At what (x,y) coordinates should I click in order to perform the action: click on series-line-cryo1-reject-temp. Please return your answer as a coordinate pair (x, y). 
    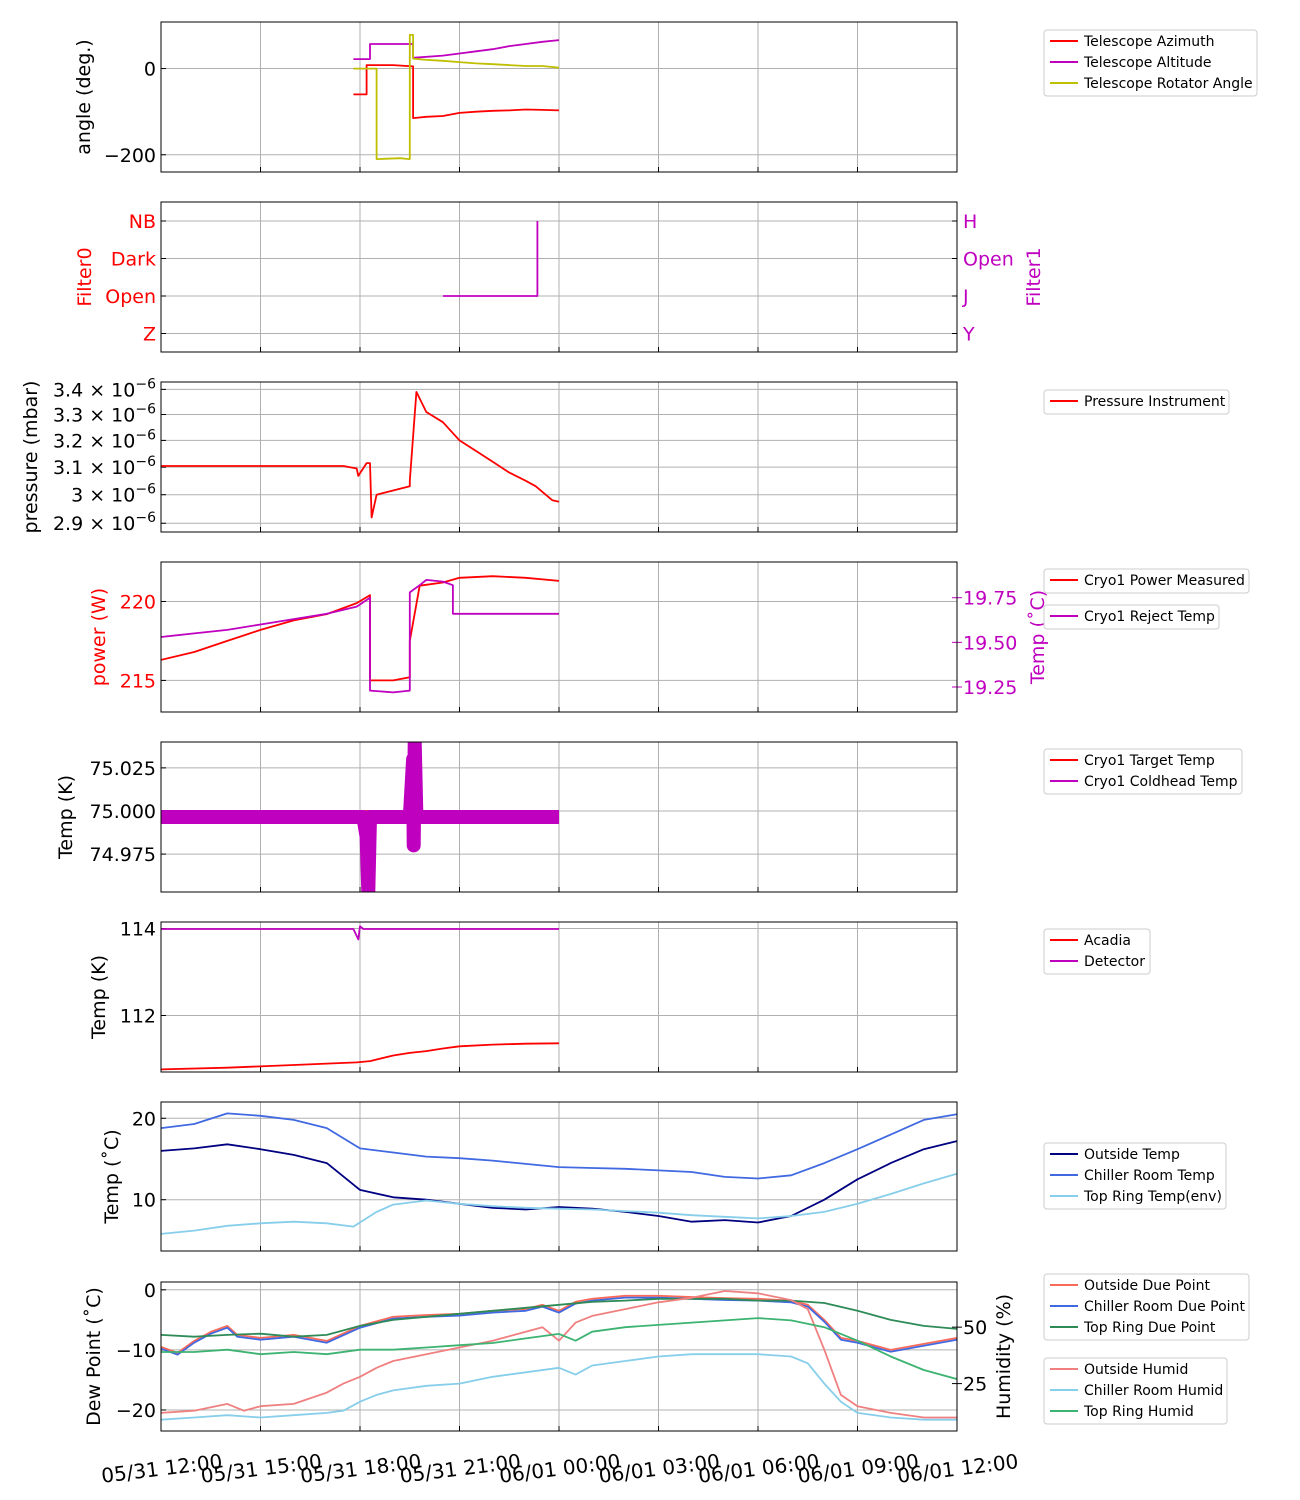
    Looking at the image, I should click on (360, 636).